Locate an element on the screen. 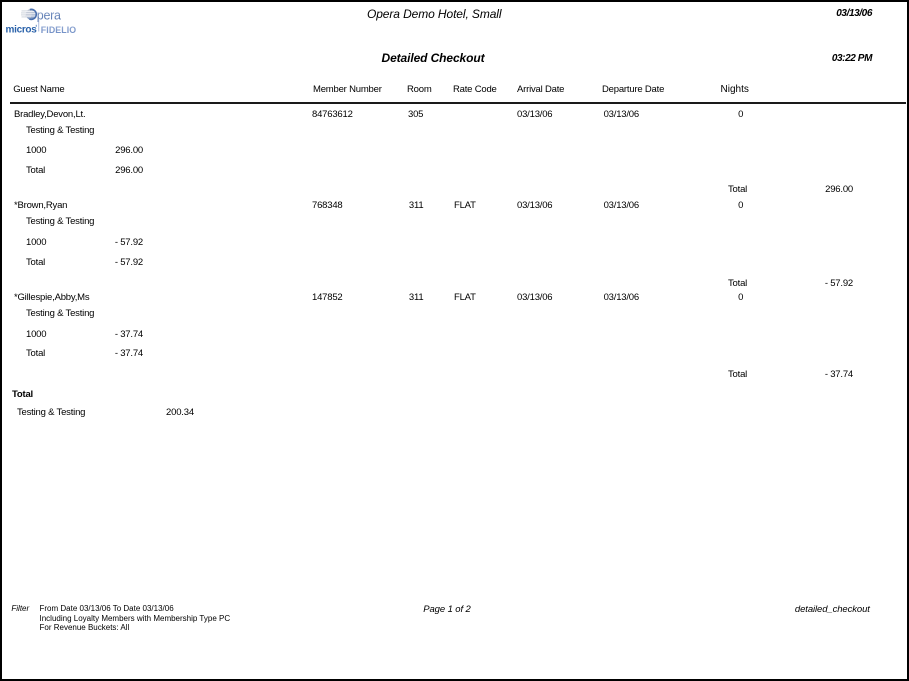  svg-text: pera is located at coordinates (49, 16).